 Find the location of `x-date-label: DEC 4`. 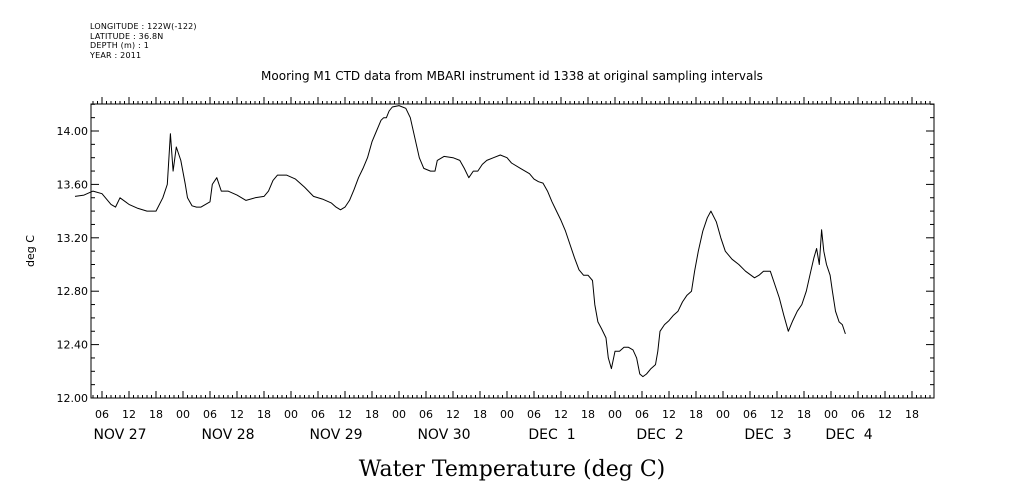

x-date-label: DEC 4 is located at coordinates (848, 435).